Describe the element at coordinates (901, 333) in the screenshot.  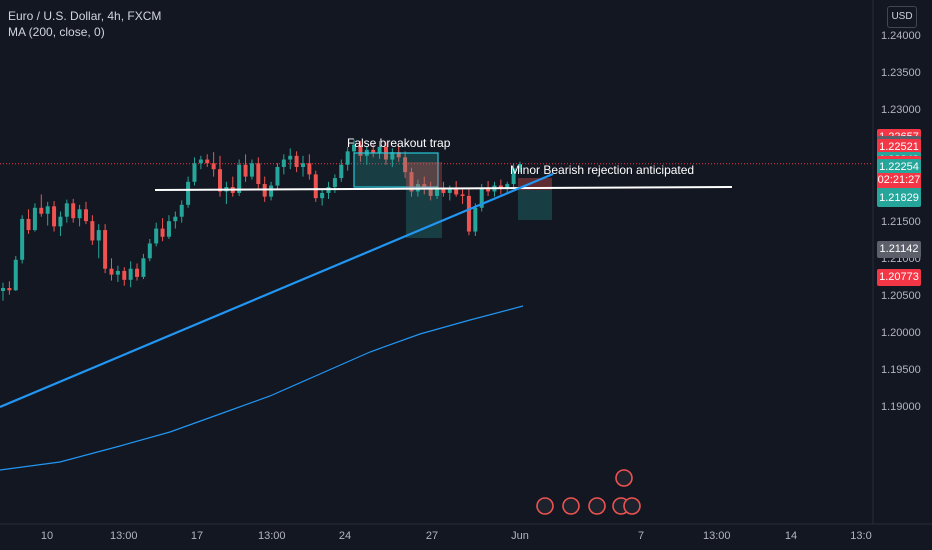
I see `price-tick-label: 1.20000` at that location.